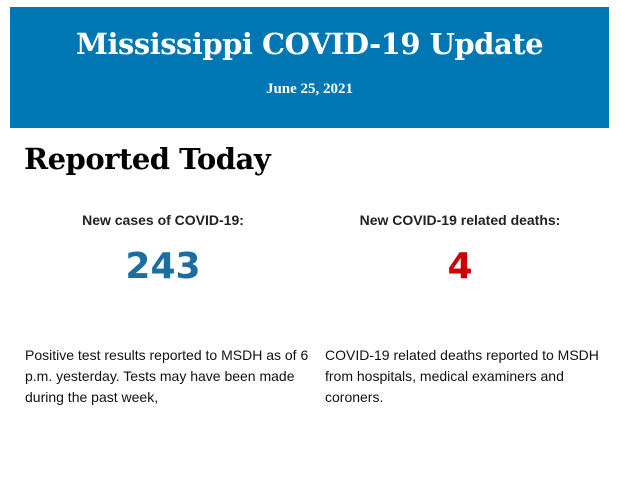 This screenshot has height=483, width=620. Describe the element at coordinates (460, 220) in the screenshot. I see `new-deaths-label: New COVID-19 related deaths:` at that location.